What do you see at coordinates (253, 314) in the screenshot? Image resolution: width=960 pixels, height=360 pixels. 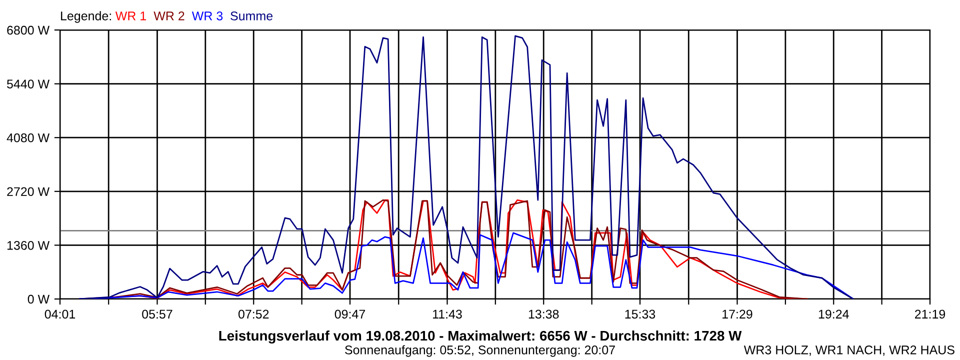 I see `x-tick-label: 07:52` at bounding box center [253, 314].